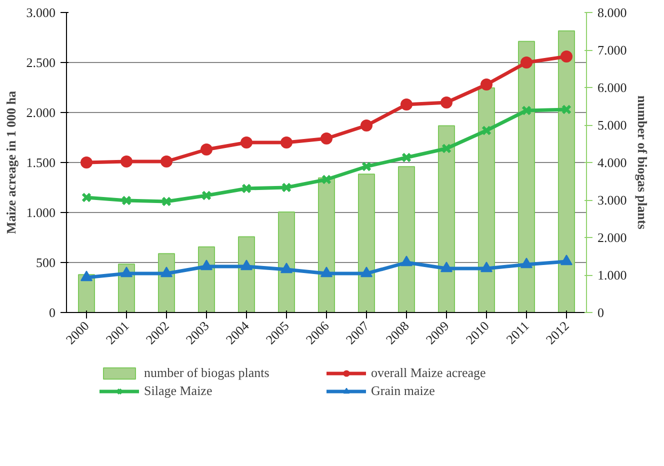  Describe the element at coordinates (517, 332) in the screenshot. I see `x-tick-label: 2011` at that location.